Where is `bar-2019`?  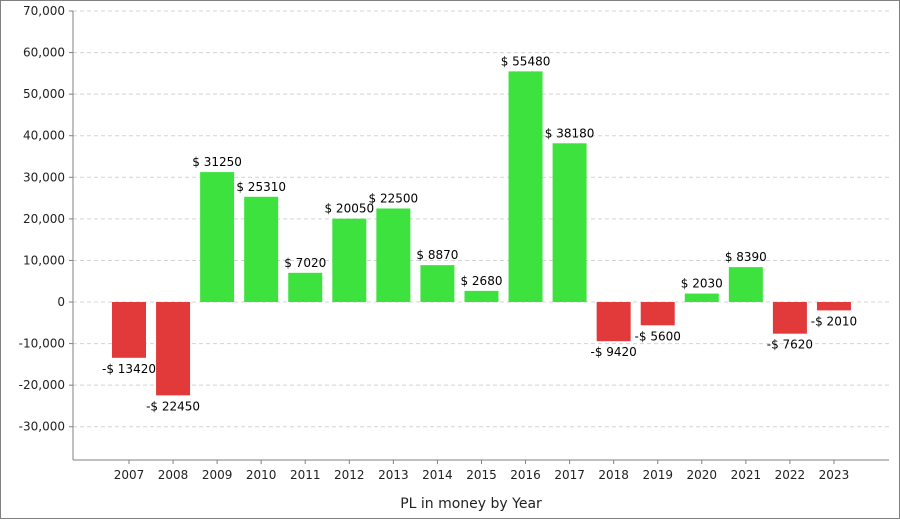 bar-2019 is located at coordinates (657, 314).